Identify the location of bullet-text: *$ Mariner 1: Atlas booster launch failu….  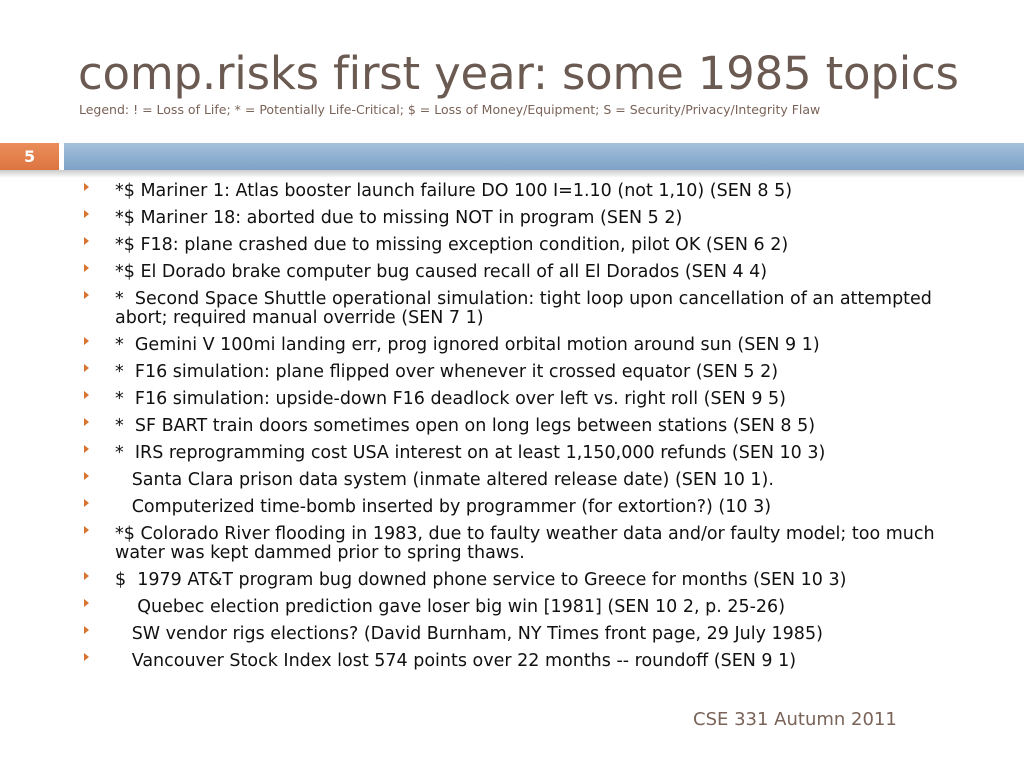
(454, 191).